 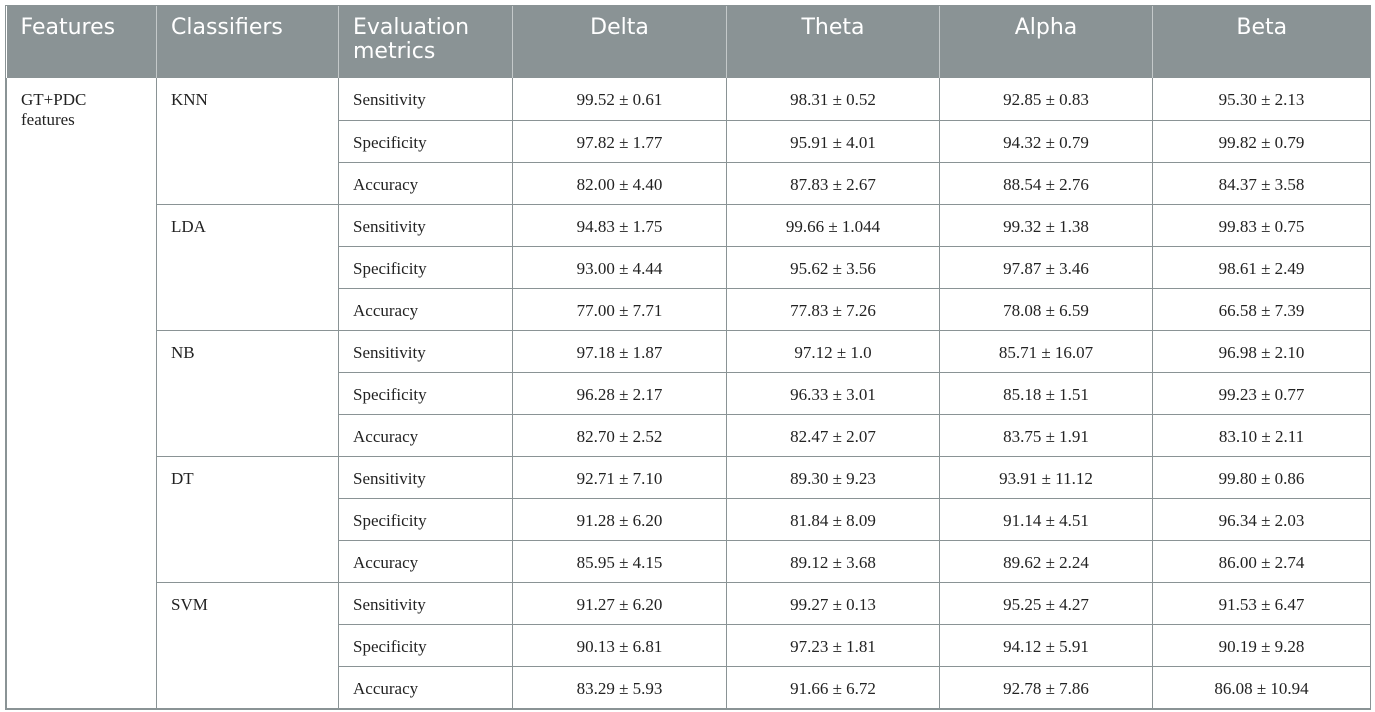 What do you see at coordinates (619, 519) in the screenshot?
I see `value-cell-delta: 91.28 ± 6.20` at bounding box center [619, 519].